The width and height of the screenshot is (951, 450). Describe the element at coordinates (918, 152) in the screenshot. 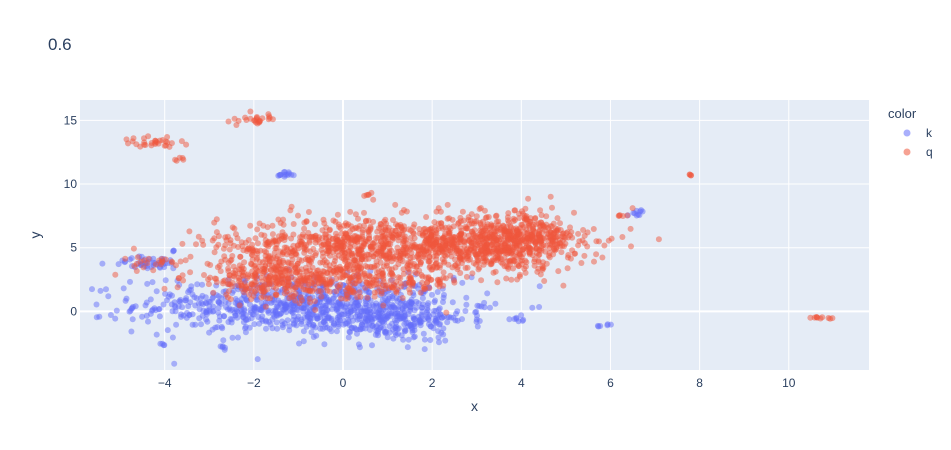

I see `legend-item-q: q` at that location.